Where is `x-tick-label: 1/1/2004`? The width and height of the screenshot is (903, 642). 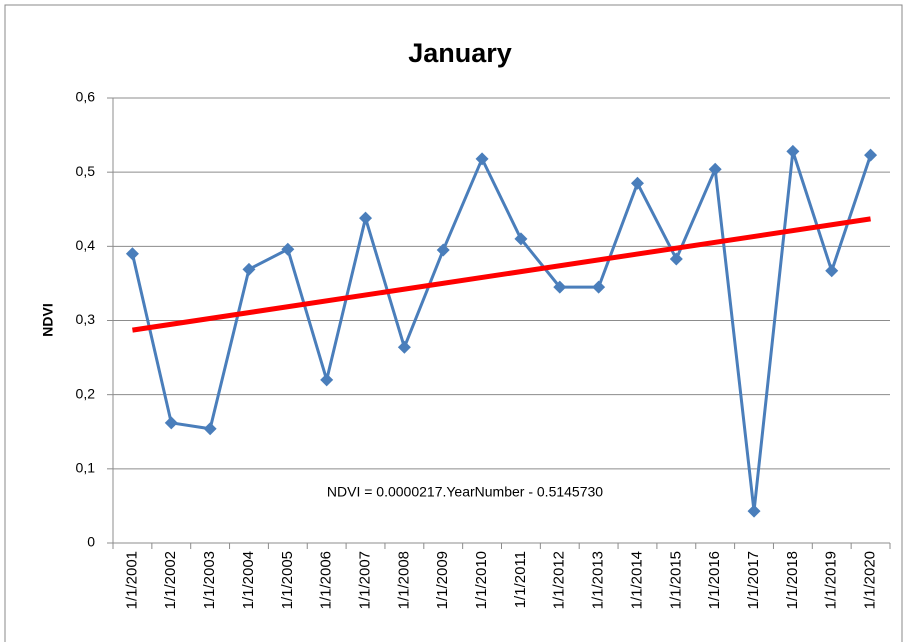
x-tick-label: 1/1/2004 is located at coordinates (248, 580).